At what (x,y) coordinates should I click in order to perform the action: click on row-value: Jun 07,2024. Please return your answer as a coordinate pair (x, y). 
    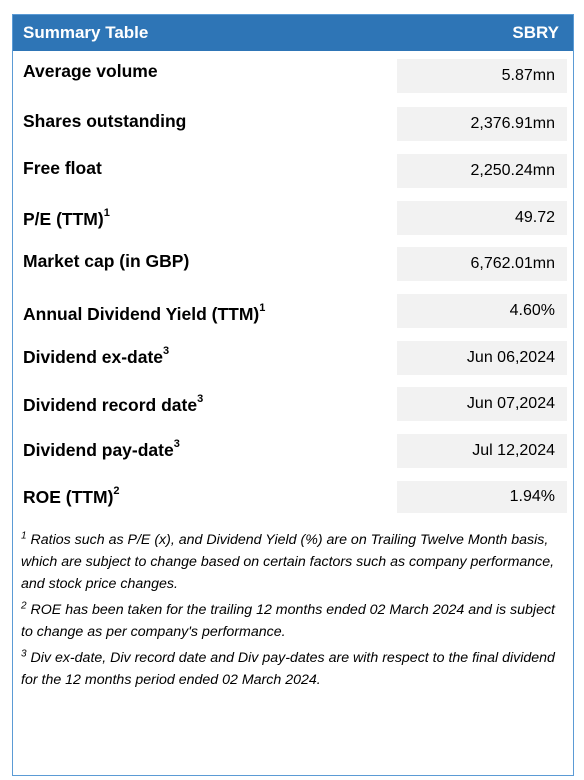
    Looking at the image, I should click on (510, 403).